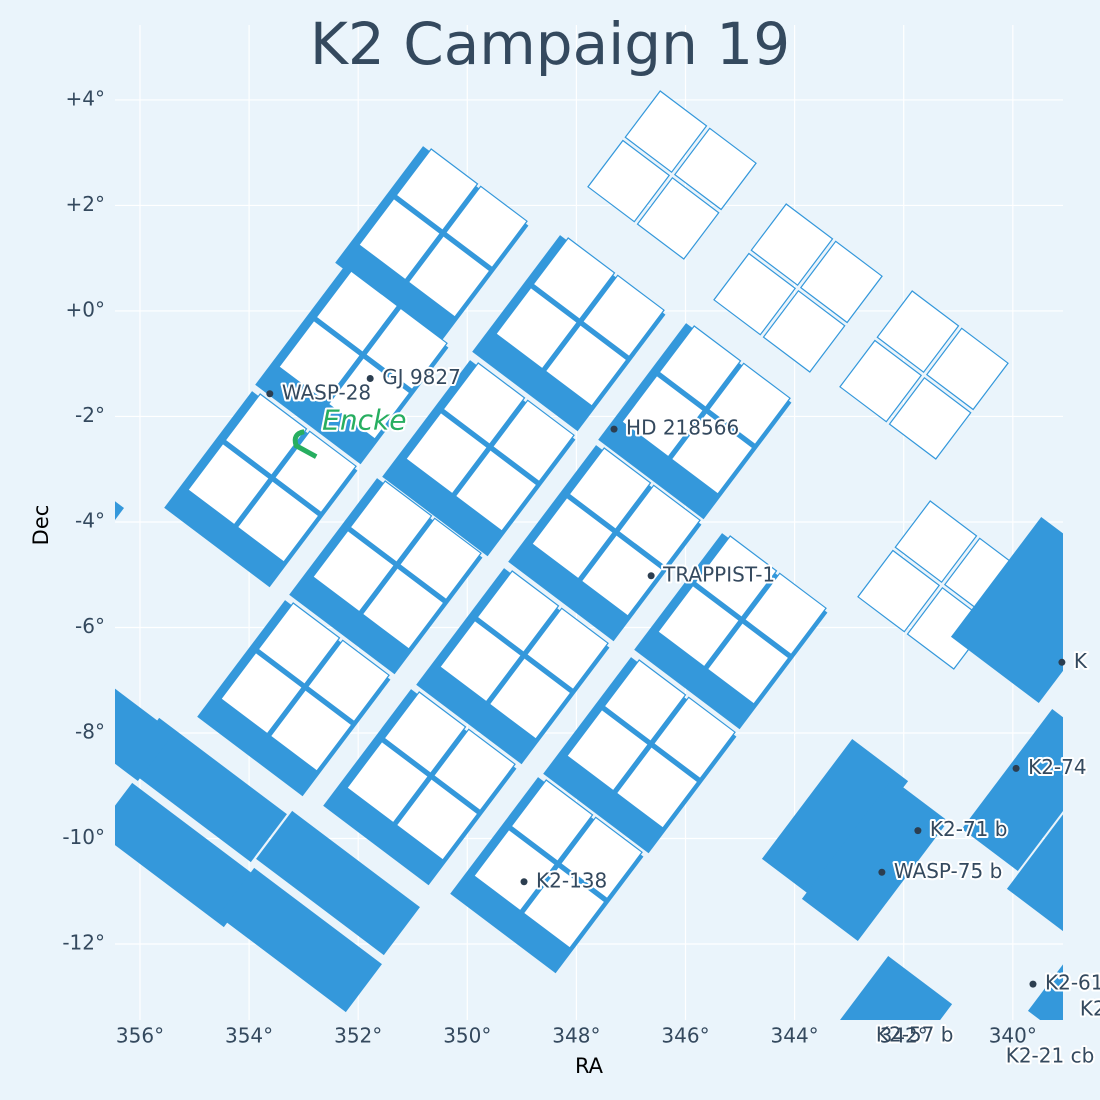 This screenshot has width=1100, height=1100. I want to click on y-tick-label: -12°, so click(83, 943).